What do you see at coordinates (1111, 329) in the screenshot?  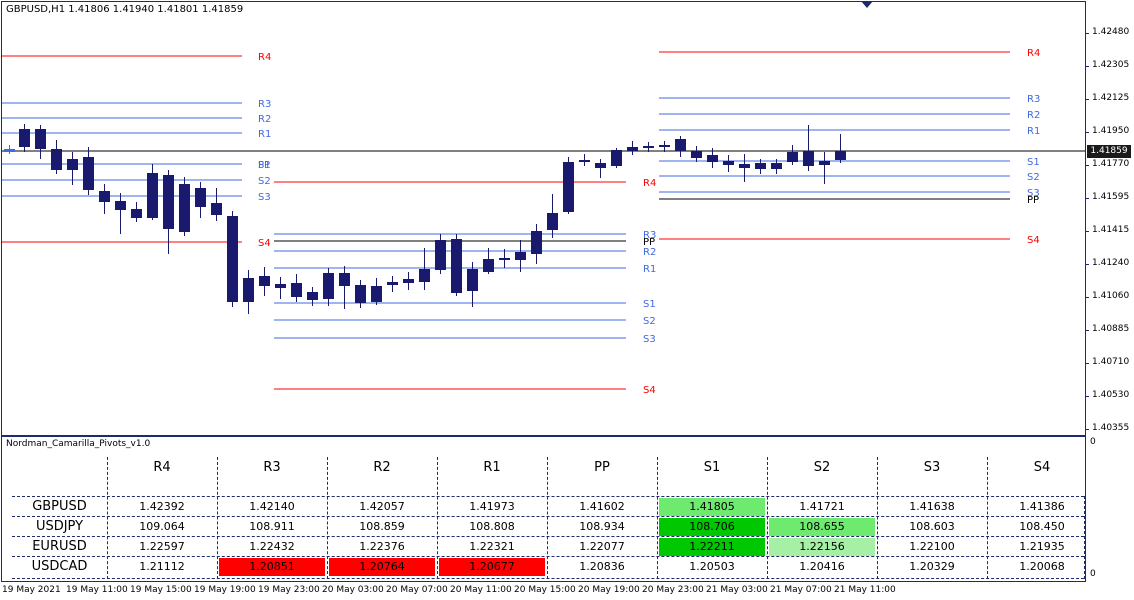 I see `price-tick-label: 1.40885` at bounding box center [1111, 329].